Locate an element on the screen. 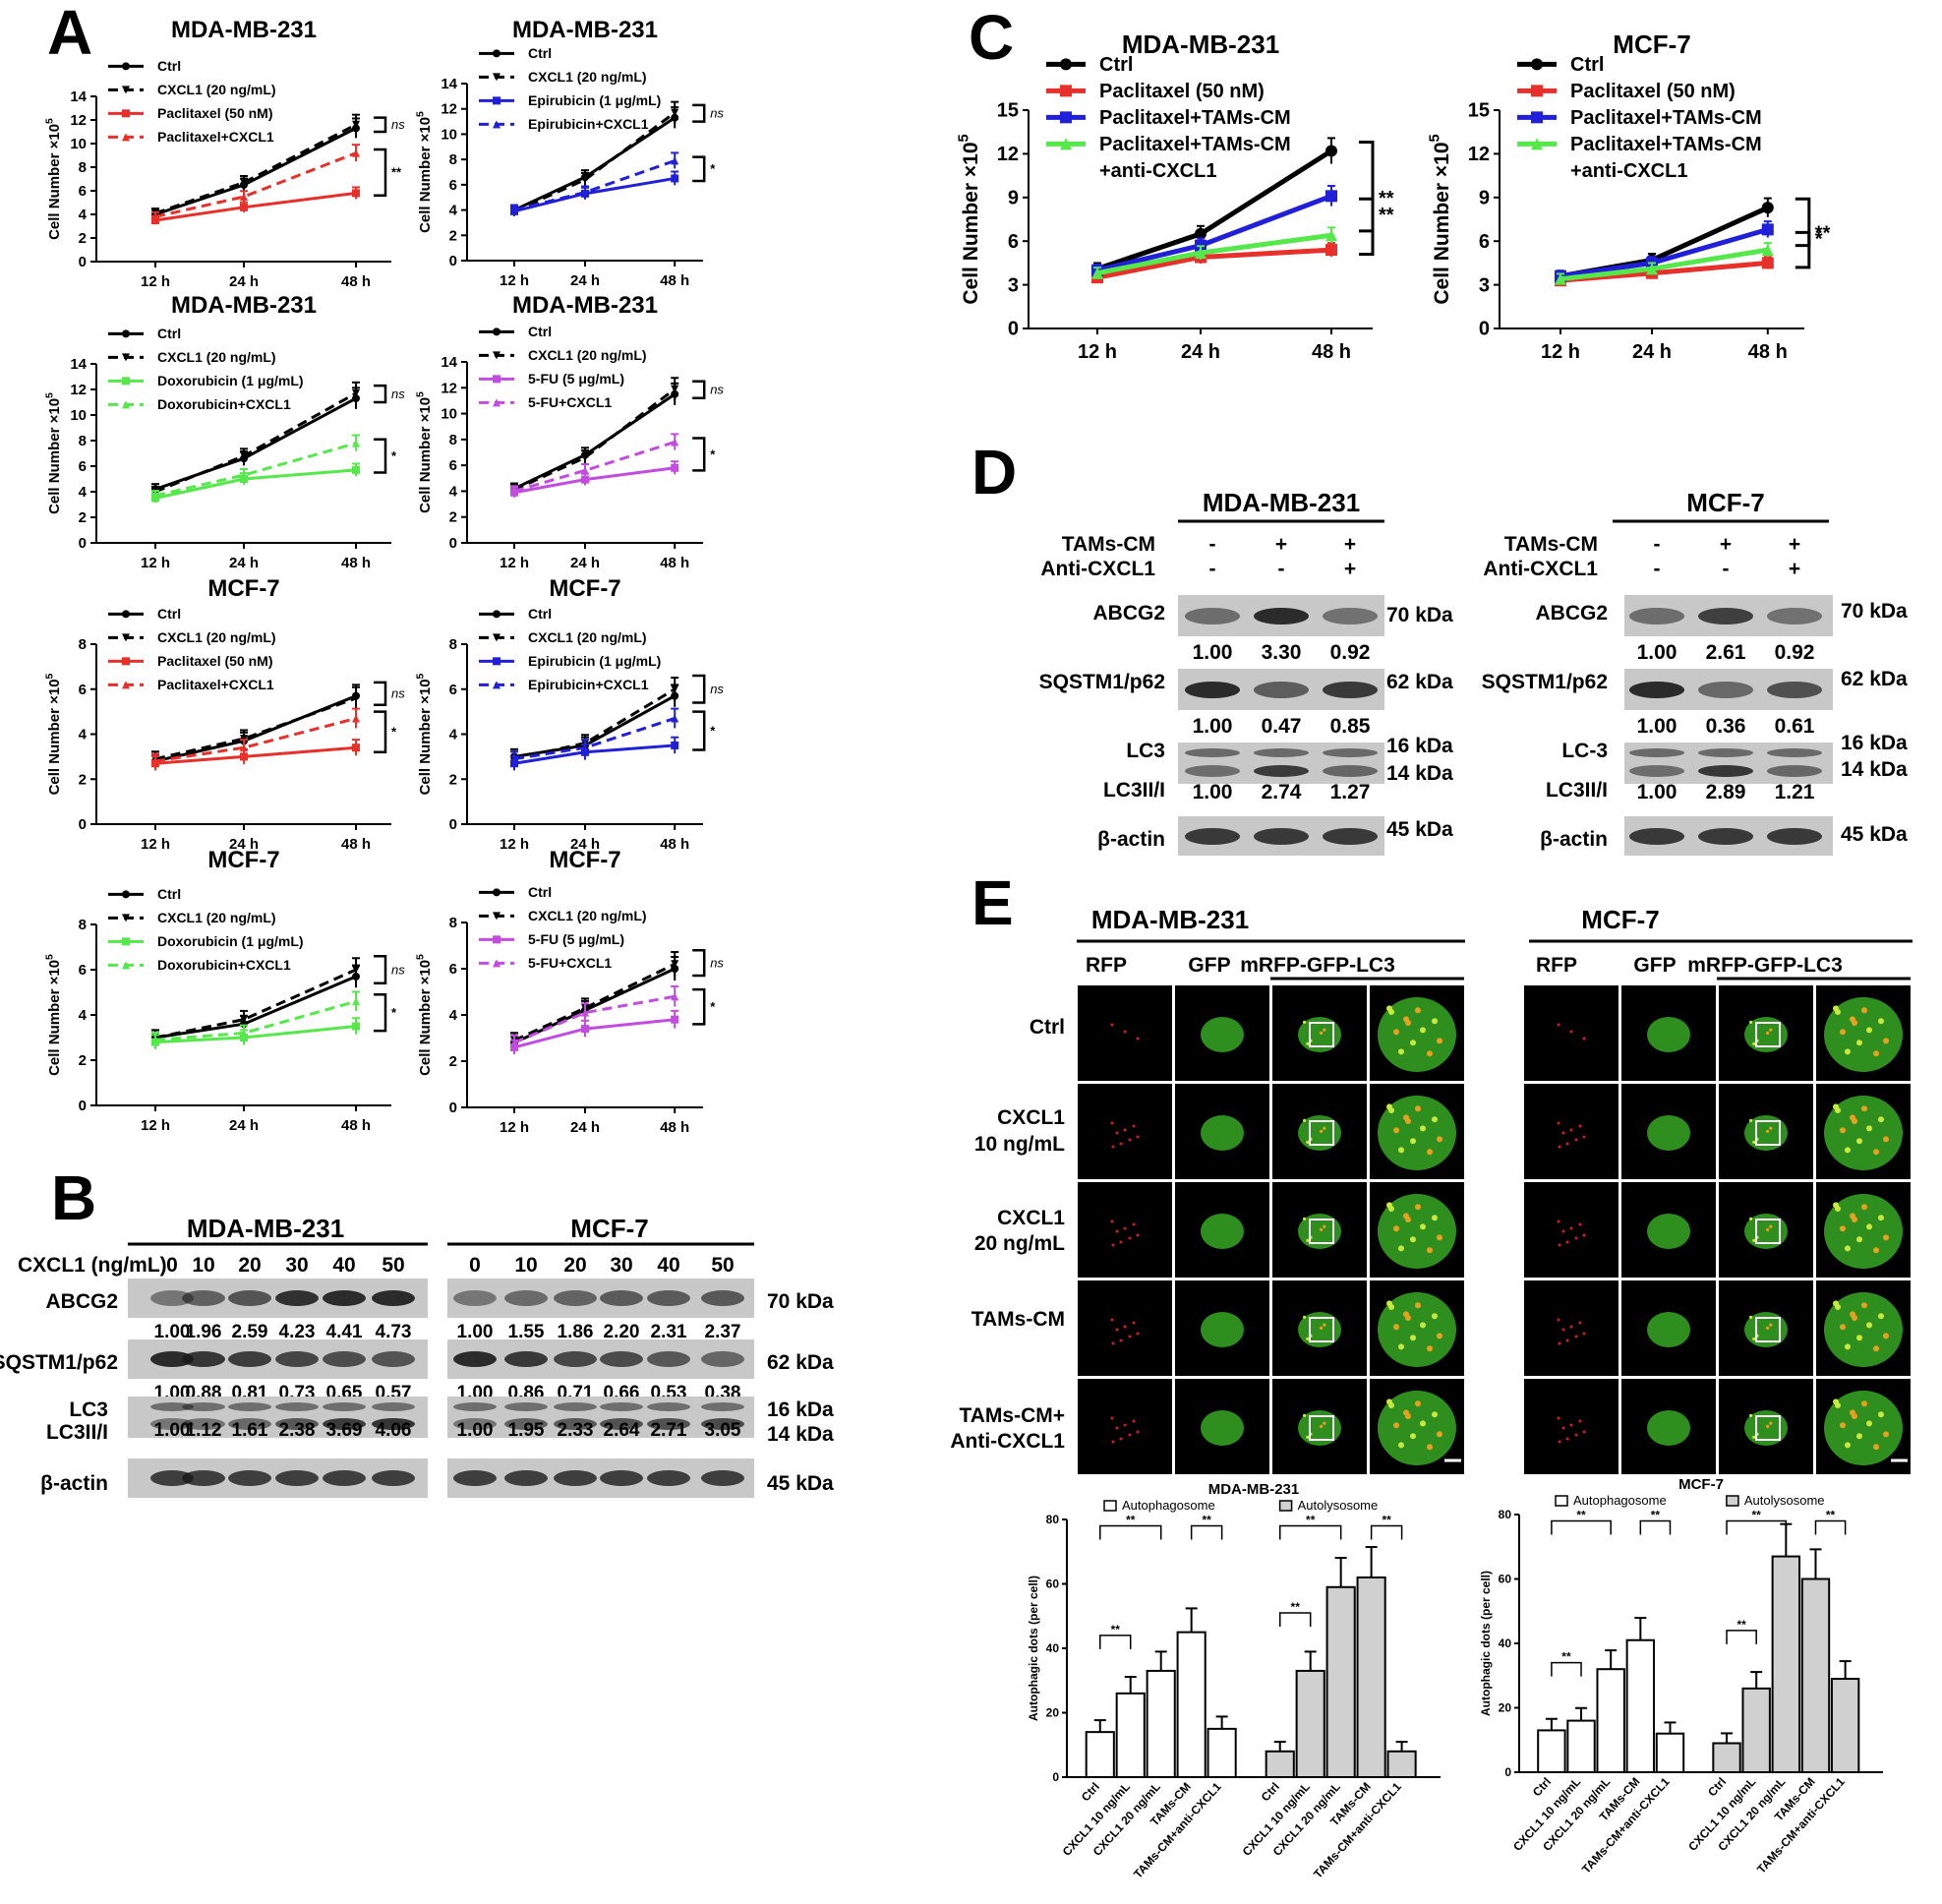  y-tick-label: 4 is located at coordinates (83, 492).